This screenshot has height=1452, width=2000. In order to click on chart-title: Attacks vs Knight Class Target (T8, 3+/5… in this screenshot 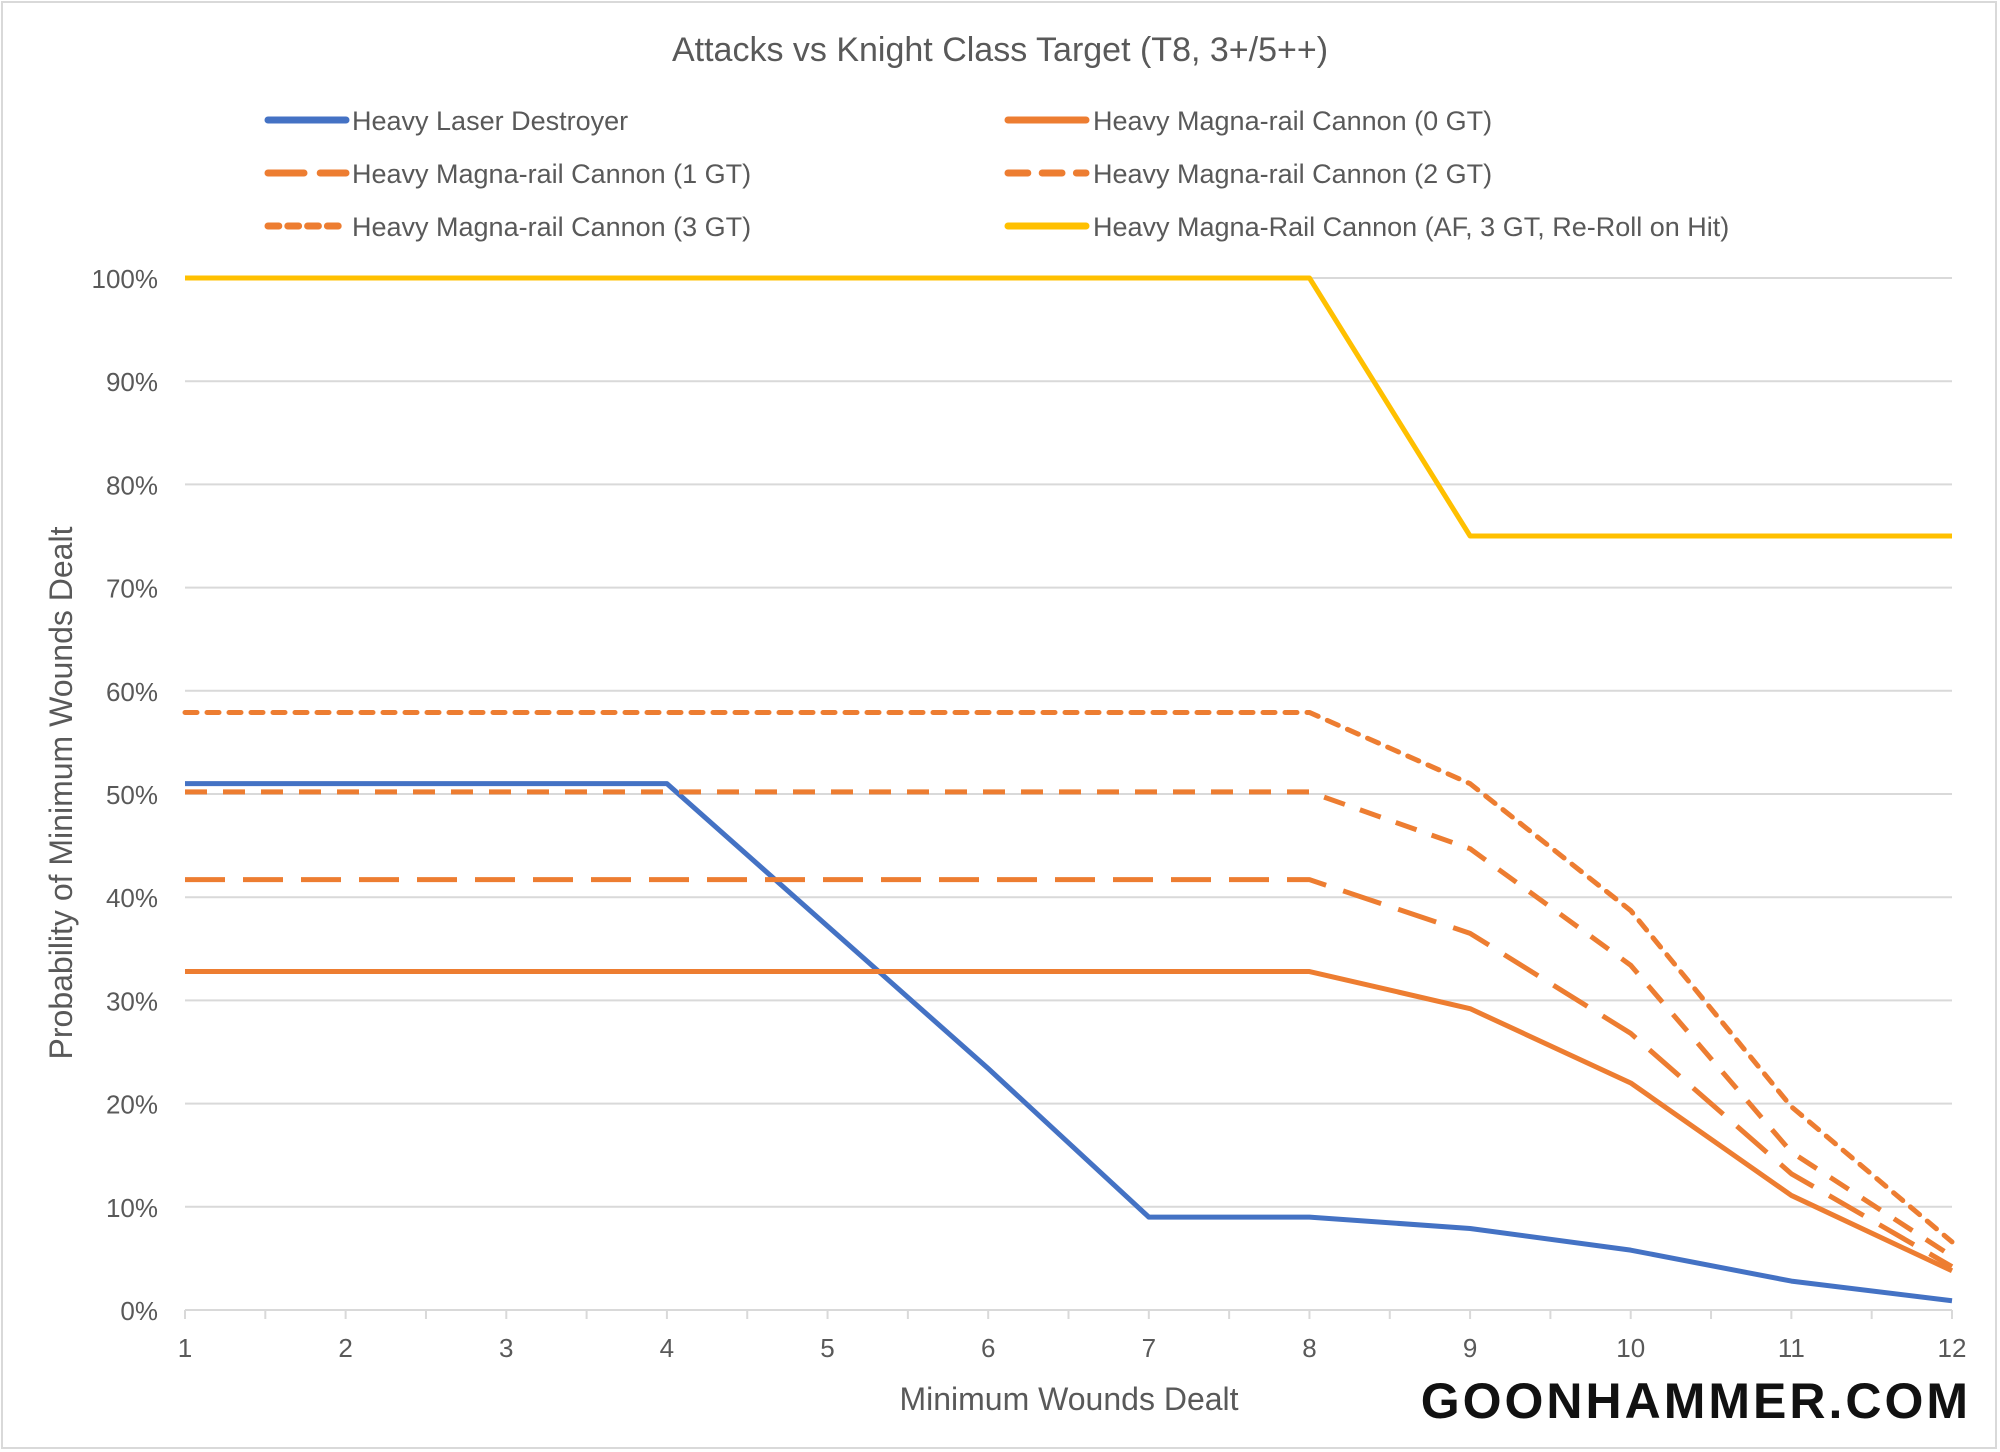, I will do `click(1000, 50)`.